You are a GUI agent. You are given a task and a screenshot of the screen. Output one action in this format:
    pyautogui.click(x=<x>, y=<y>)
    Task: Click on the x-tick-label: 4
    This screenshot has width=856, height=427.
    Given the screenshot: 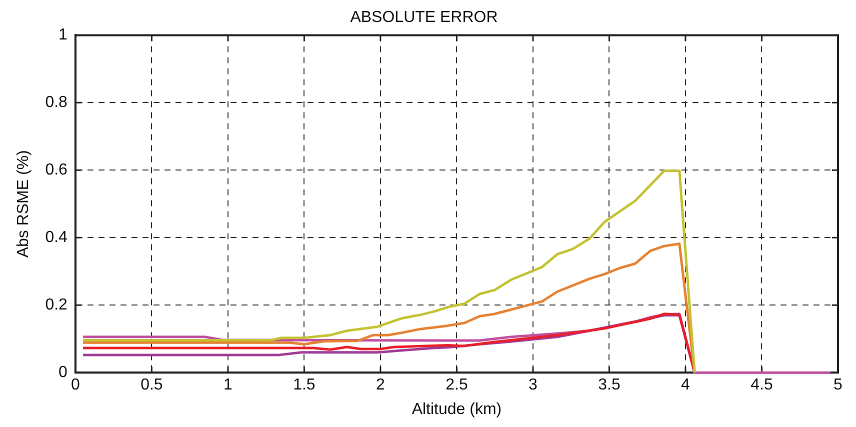 What is the action you would take?
    pyautogui.click(x=685, y=385)
    